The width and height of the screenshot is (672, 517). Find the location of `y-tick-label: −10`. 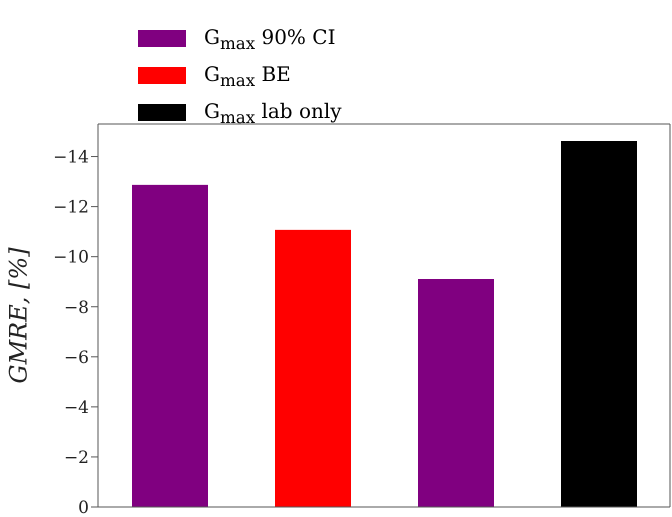

y-tick-label: −10 is located at coordinates (71, 258).